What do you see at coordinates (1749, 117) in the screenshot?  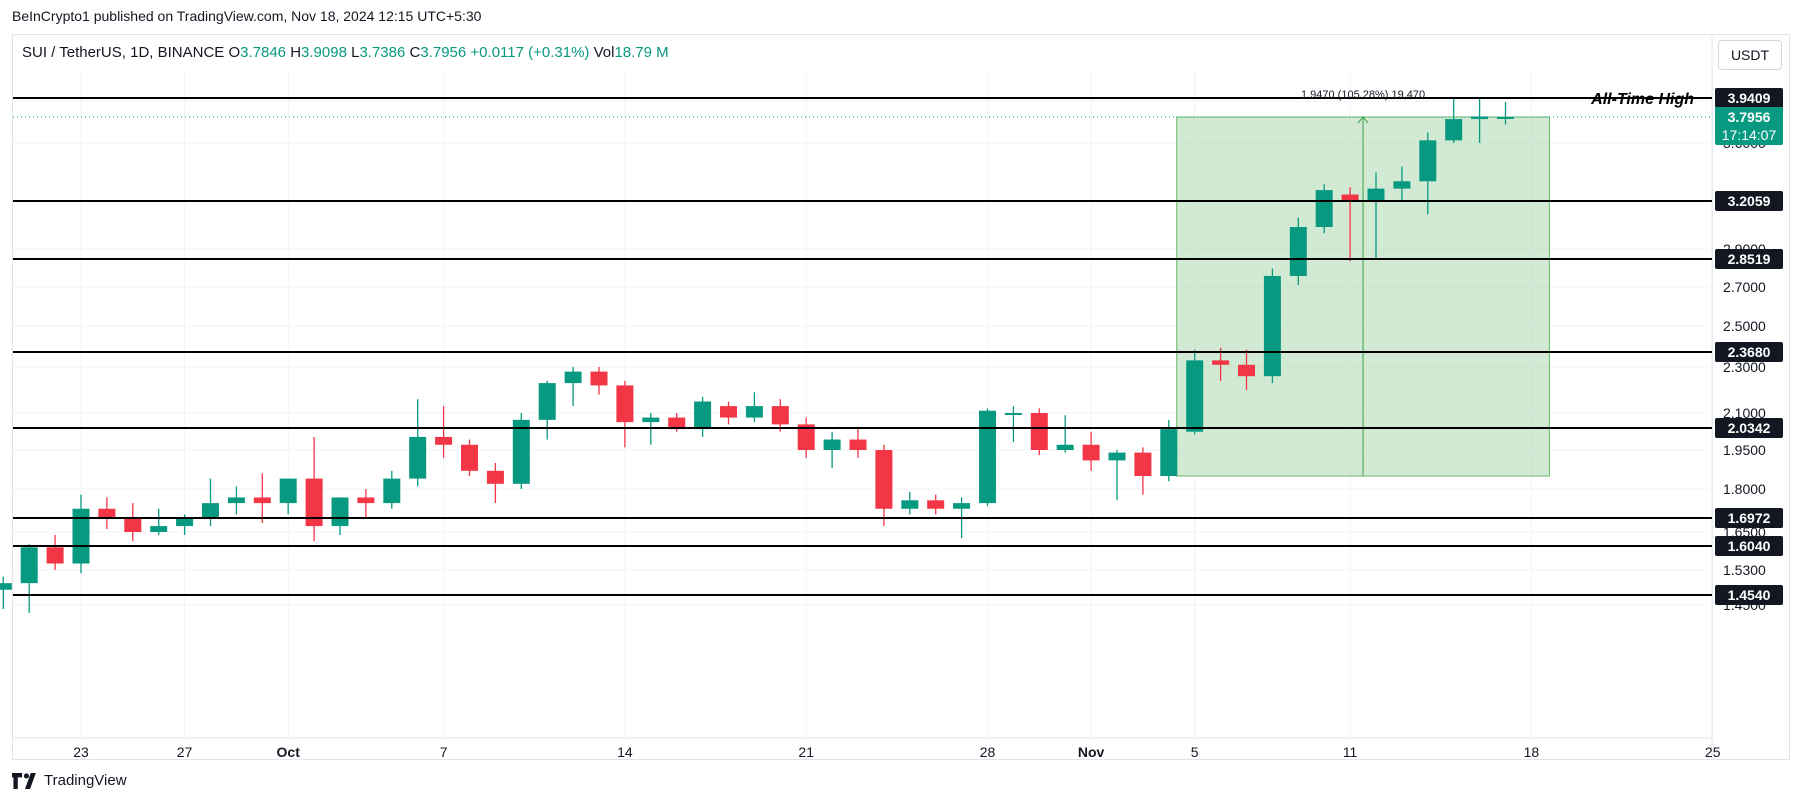 I see `current-price-label: 3.7956` at bounding box center [1749, 117].